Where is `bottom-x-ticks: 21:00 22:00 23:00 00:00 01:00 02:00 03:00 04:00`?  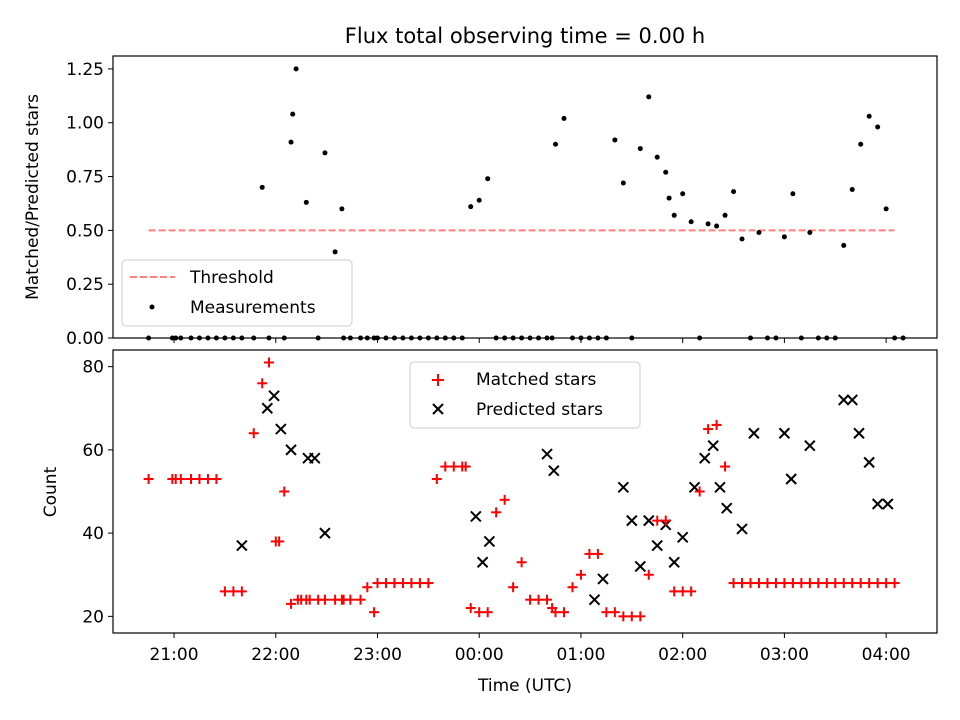 bottom-x-ticks: 21:00 22:00 23:00 00:00 01:00 02:00 03:00 04:00 is located at coordinates (530, 649).